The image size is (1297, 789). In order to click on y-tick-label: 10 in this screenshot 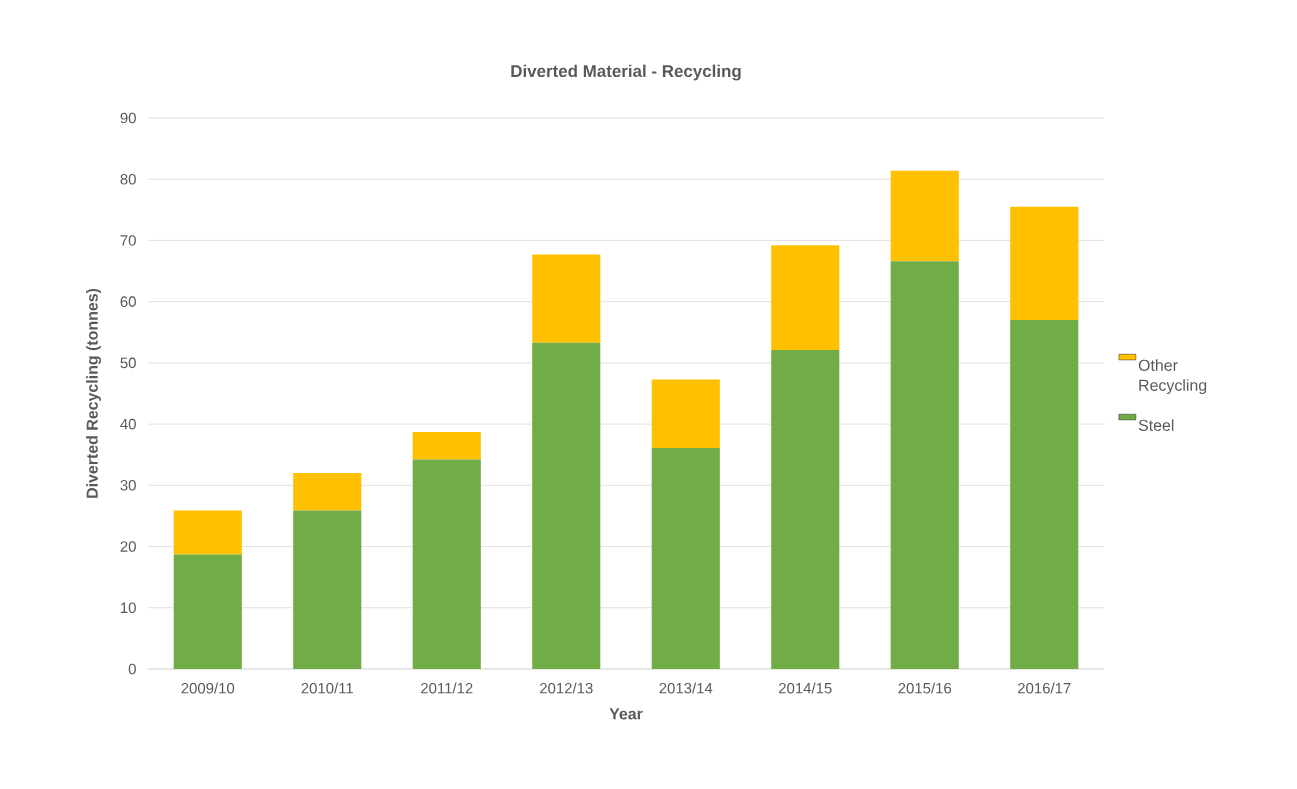, I will do `click(128, 608)`.